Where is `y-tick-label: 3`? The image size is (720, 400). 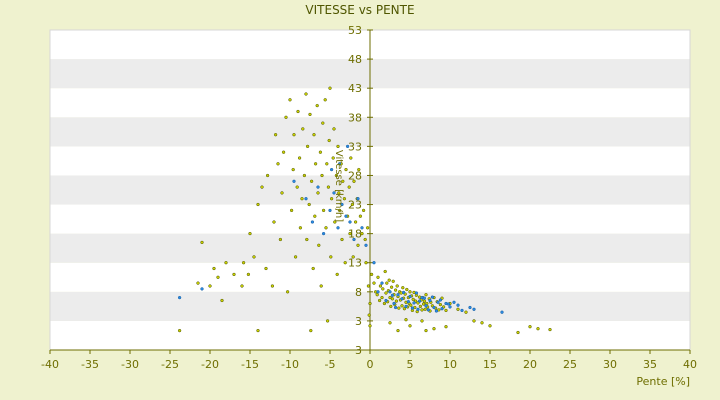 y-tick-label: 3 is located at coordinates (358, 350).